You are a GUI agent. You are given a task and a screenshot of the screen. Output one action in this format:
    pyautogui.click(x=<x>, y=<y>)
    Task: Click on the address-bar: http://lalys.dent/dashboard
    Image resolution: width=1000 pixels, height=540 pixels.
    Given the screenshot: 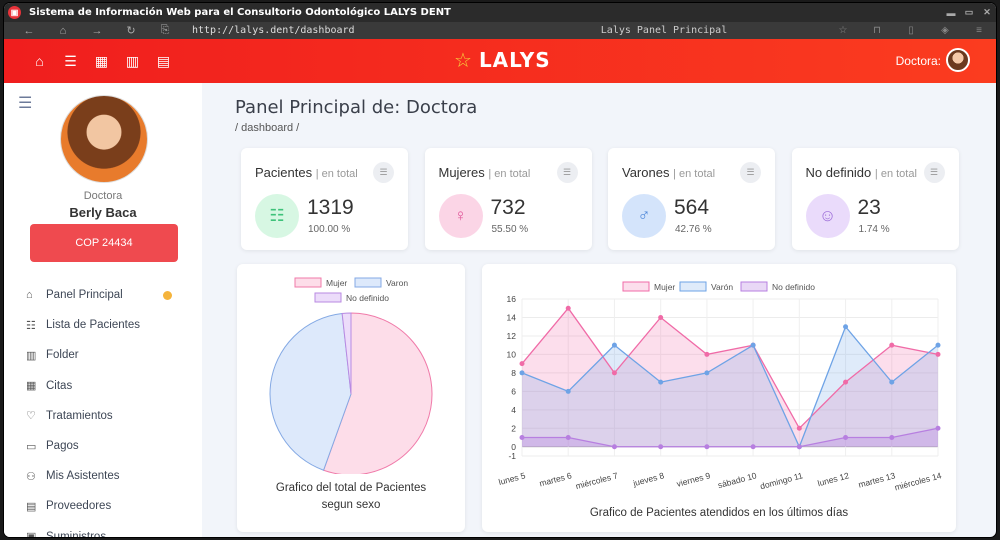 What is the action you would take?
    pyautogui.click(x=273, y=30)
    